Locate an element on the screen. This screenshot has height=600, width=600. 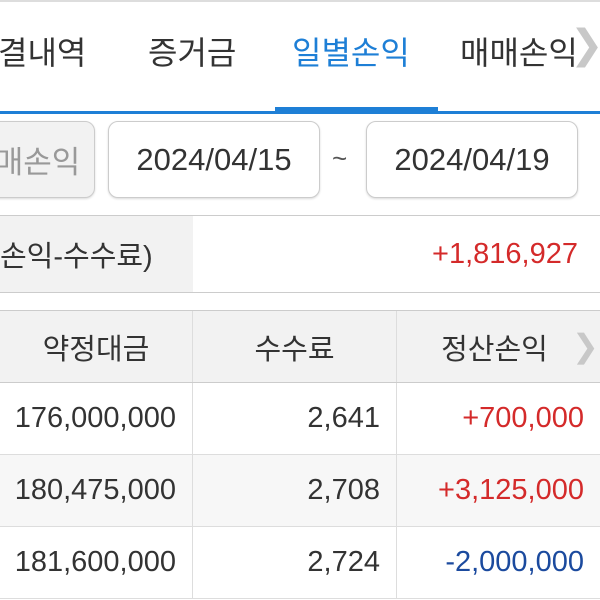
end-date-input: 2024/04/19 is located at coordinates (472, 159).